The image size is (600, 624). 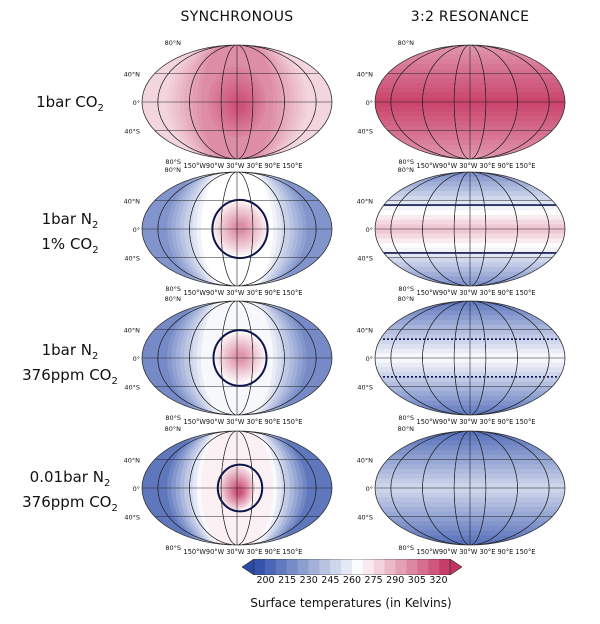 I want to click on row-label-3: 1bar N2 376ppm CO2, so click(x=70, y=364).